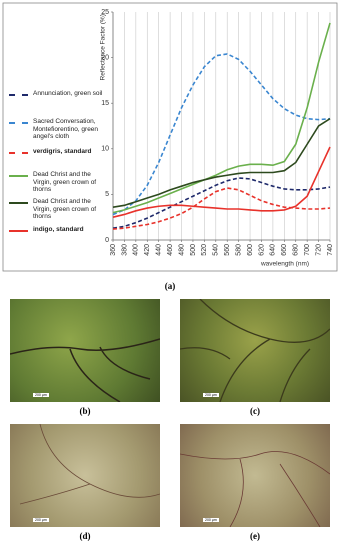 This screenshot has width=340, height=550. Describe the element at coordinates (216, 250) in the screenshot. I see `x-tick-label: 540` at that location.